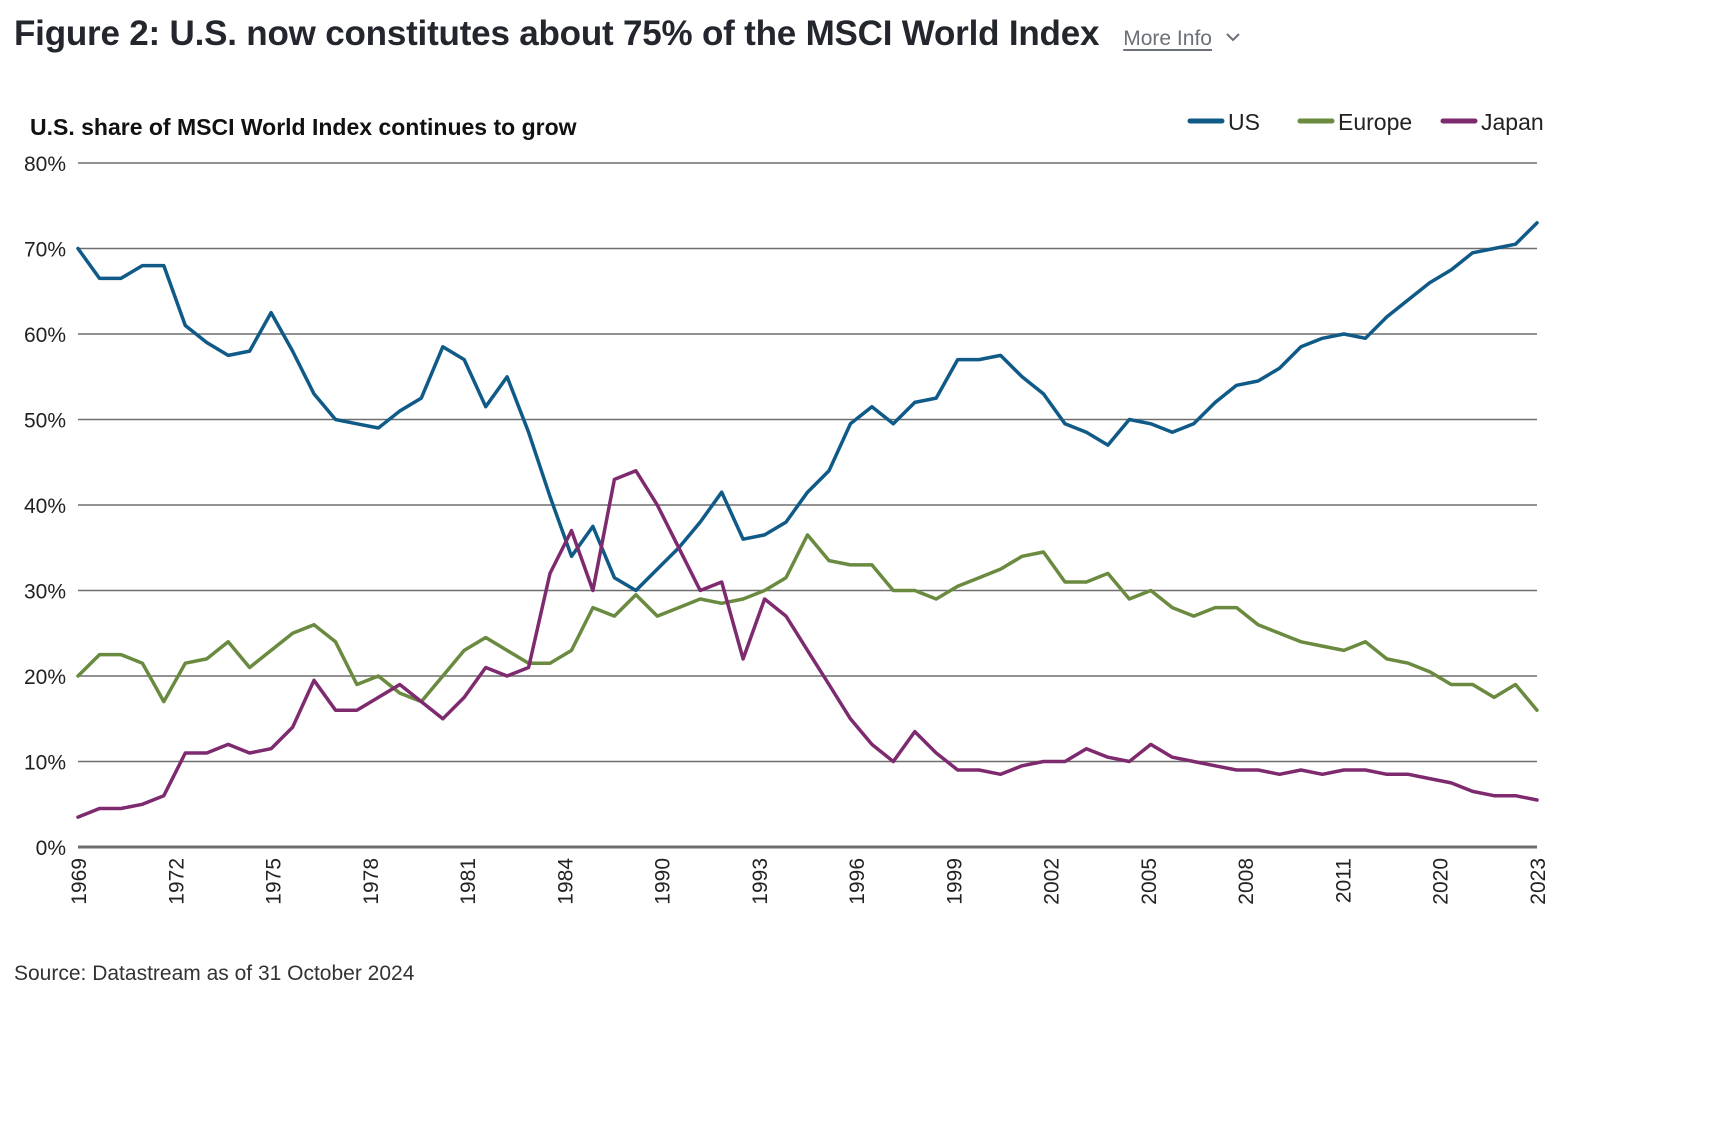  Describe the element at coordinates (1167, 38) in the screenshot. I see `more-info-label: More Info` at that location.